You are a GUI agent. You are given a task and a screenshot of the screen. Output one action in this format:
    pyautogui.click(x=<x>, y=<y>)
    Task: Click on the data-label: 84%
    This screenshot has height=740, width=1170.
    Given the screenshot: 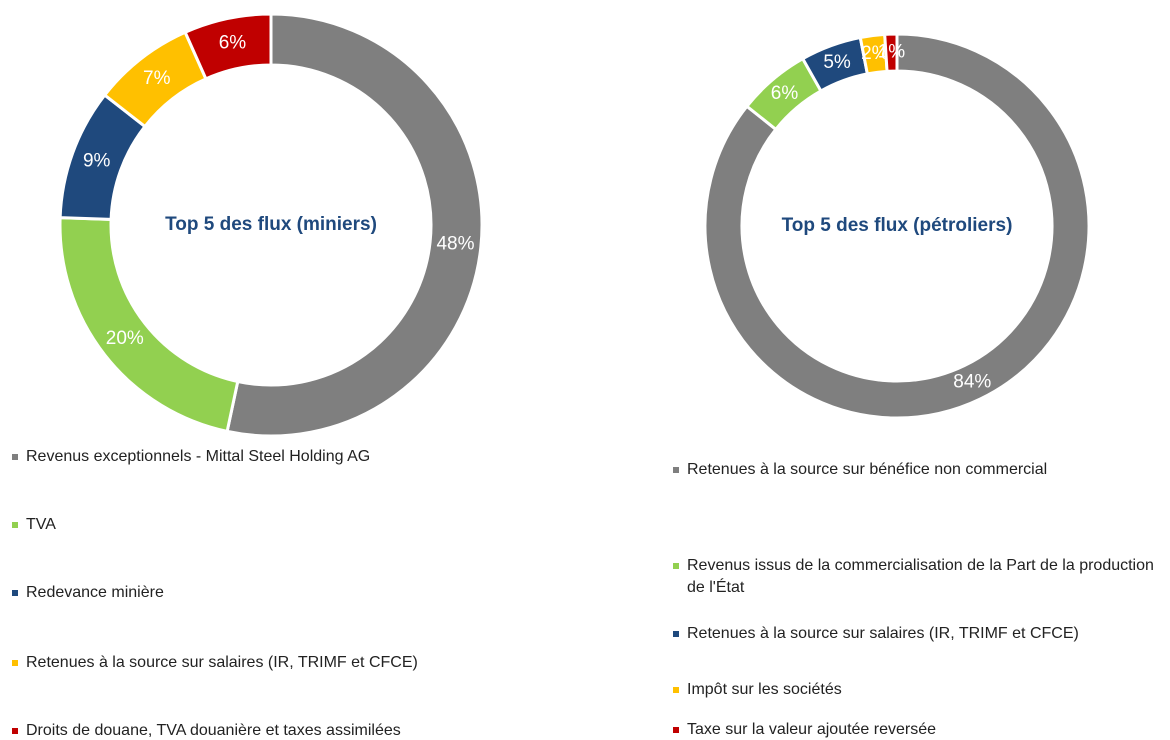 What is the action you would take?
    pyautogui.click(x=972, y=381)
    